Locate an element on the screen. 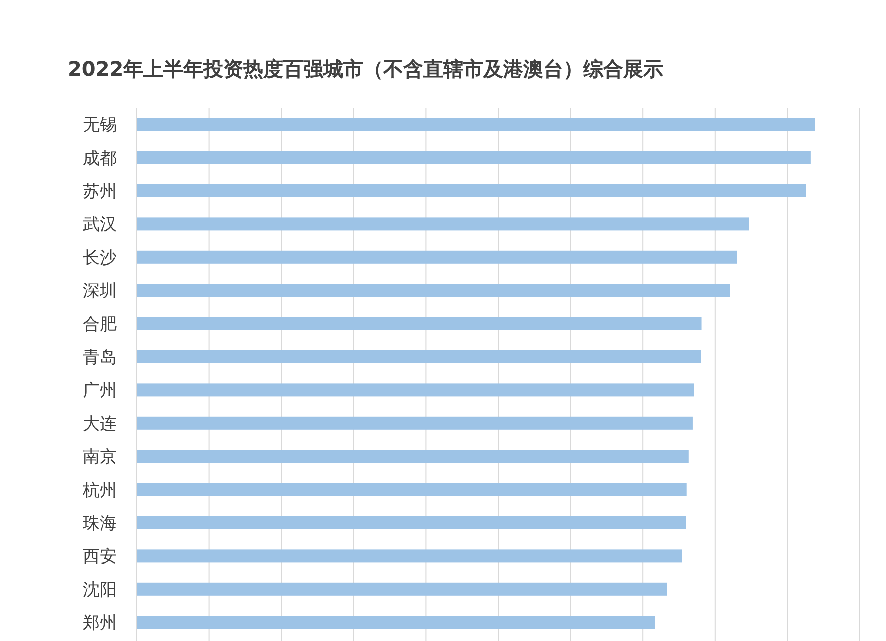 Image resolution: width=886 pixels, height=641 pixels. y-tick-label: 沈阳 is located at coordinates (100, 590).